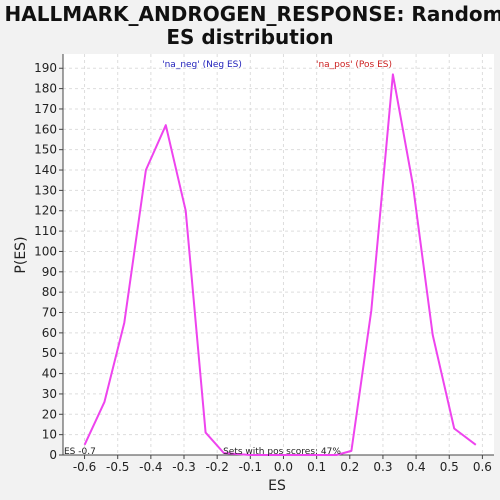 The image size is (500, 500). I want to click on y-tick-label: 170, so click(45, 109).